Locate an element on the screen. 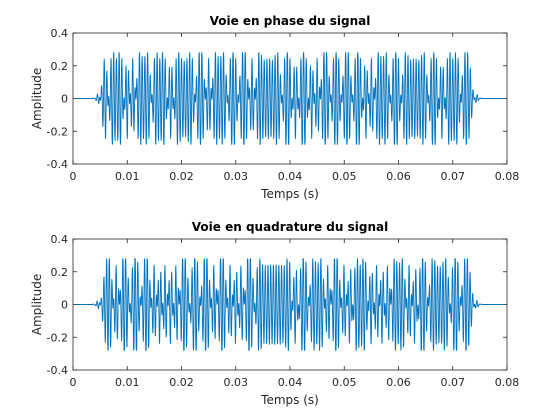  chart-title: Voie en quadrature du signal is located at coordinates (290, 227).